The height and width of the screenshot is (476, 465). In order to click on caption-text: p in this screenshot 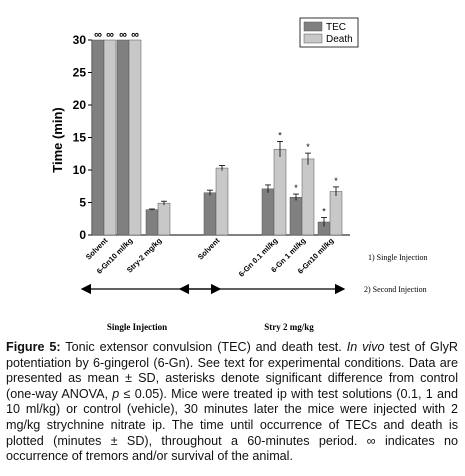, I will do `click(116, 393)`.